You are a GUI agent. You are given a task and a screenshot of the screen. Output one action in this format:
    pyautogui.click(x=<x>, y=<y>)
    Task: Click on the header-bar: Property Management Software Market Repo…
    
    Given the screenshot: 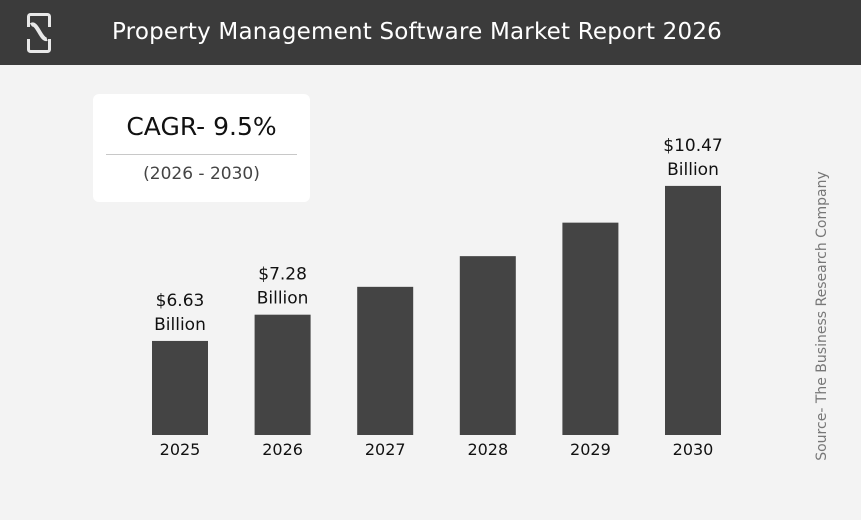 What is the action you would take?
    pyautogui.click(x=430, y=32)
    